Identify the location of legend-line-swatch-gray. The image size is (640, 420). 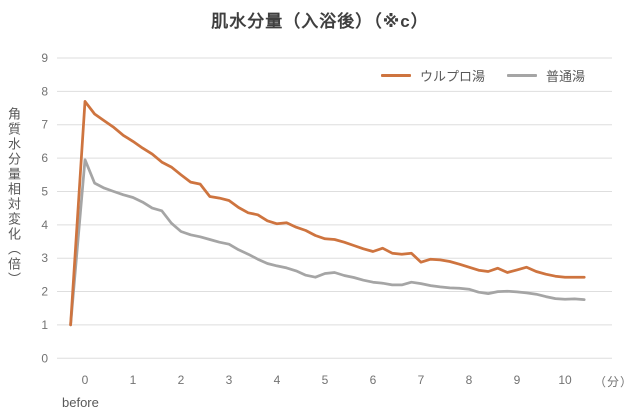
(522, 75).